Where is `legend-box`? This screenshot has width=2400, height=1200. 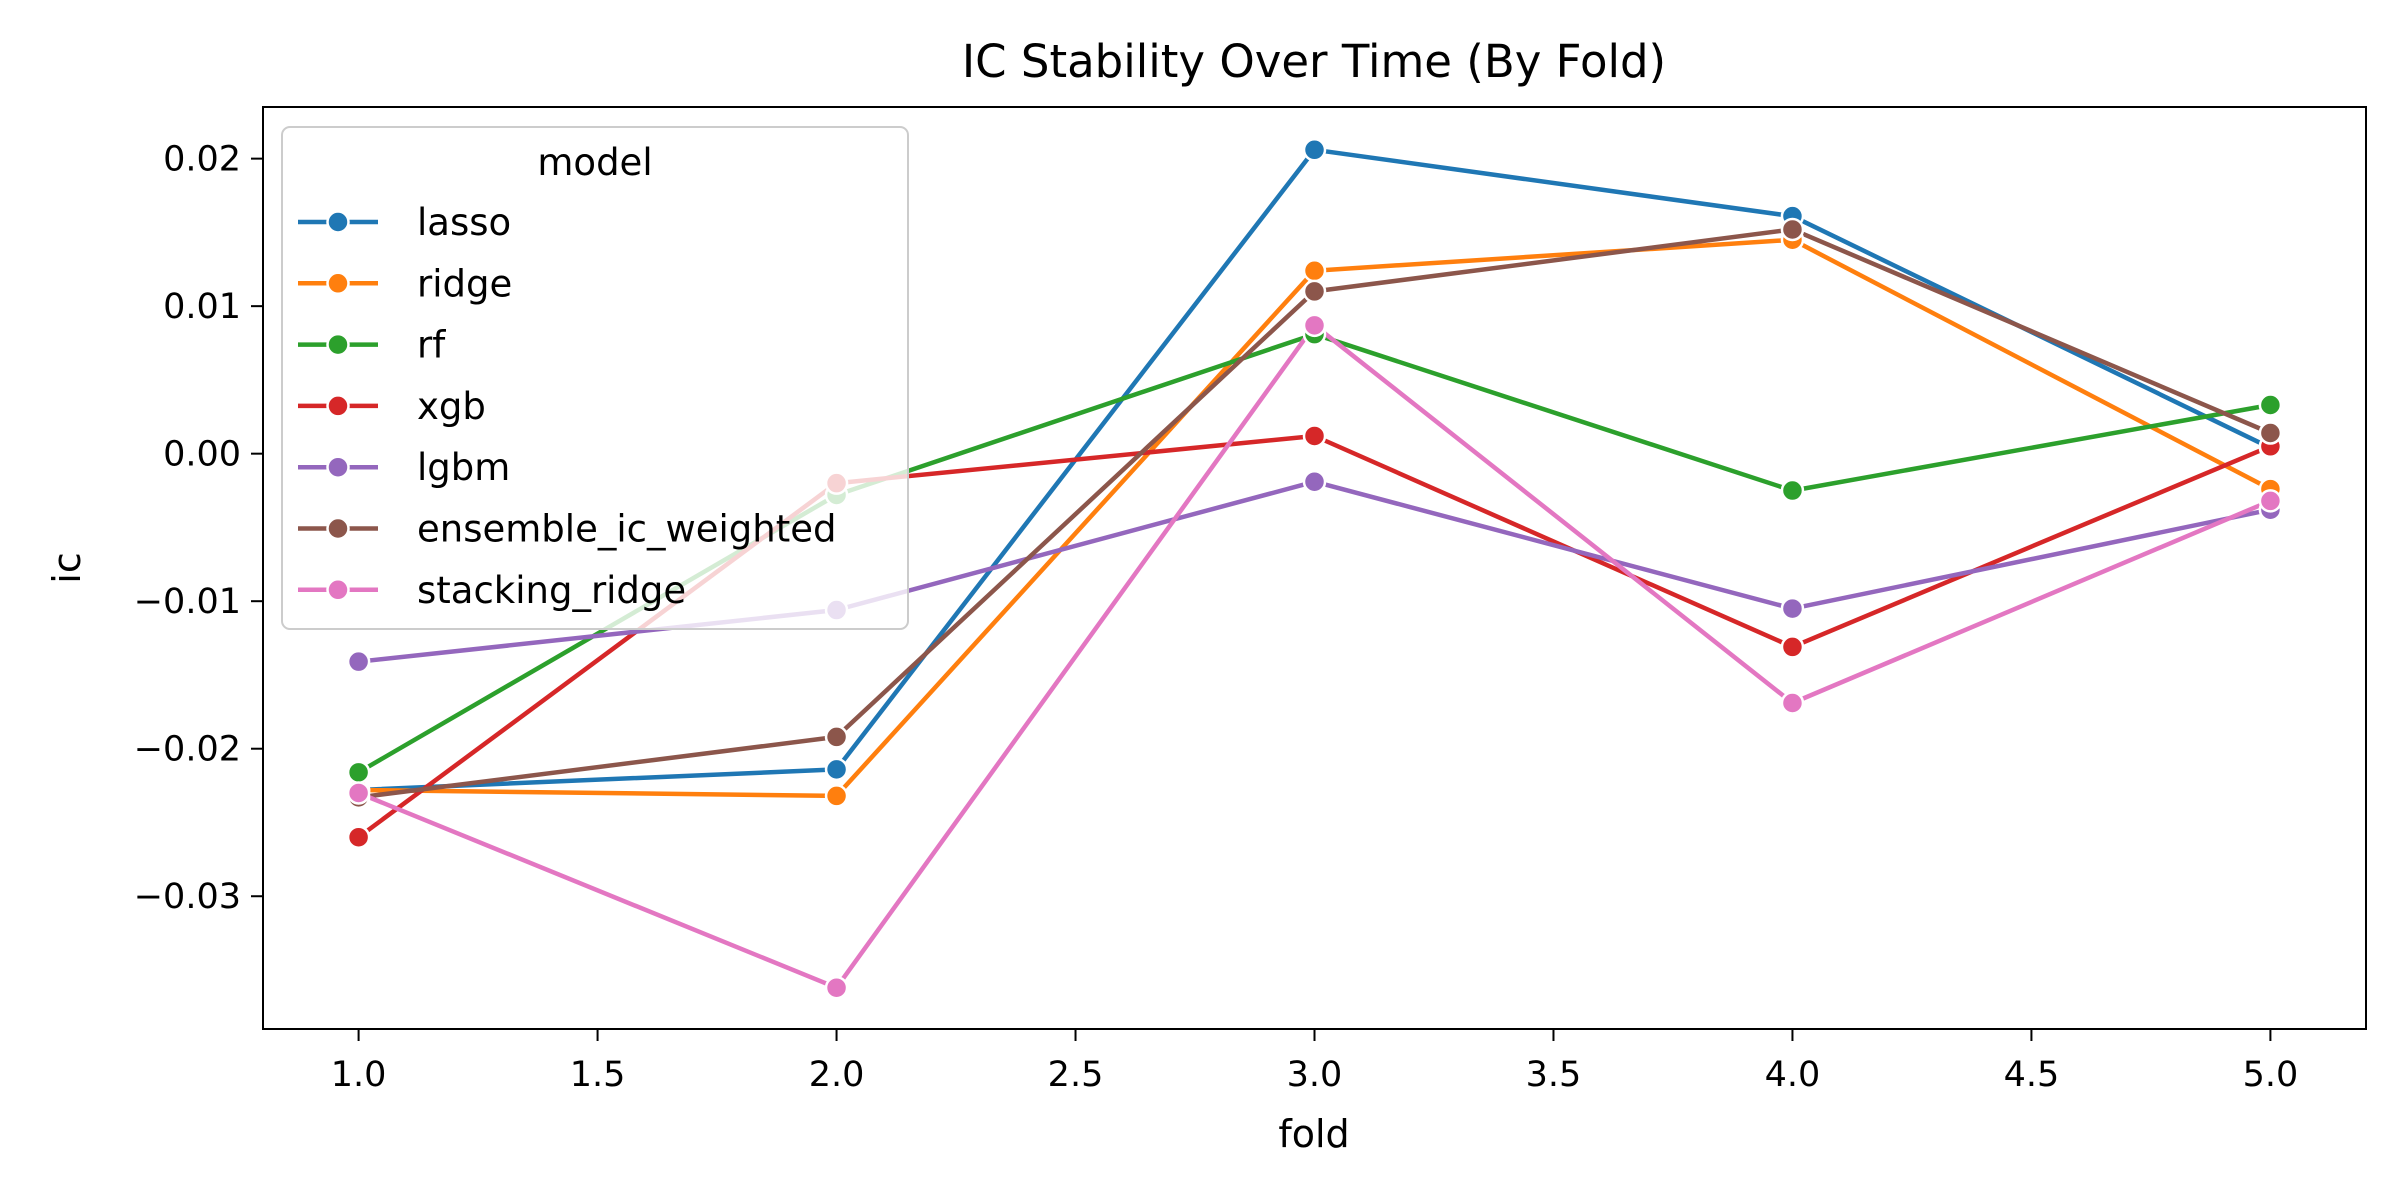
legend-box is located at coordinates (595, 378).